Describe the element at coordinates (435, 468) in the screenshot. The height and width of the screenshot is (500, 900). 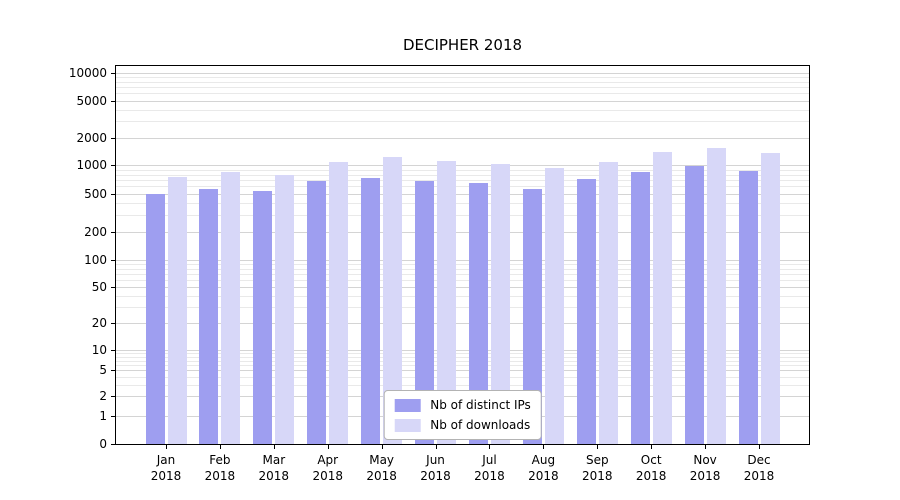
I see `x-tick-label: Jun 2018` at that location.